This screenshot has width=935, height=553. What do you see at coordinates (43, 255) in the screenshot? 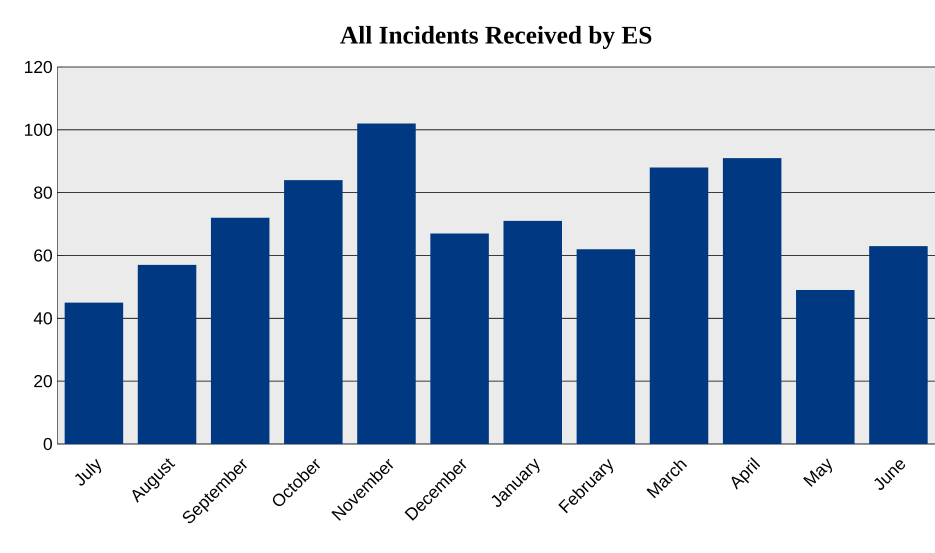
I see `y-tick-label: 60` at bounding box center [43, 255].